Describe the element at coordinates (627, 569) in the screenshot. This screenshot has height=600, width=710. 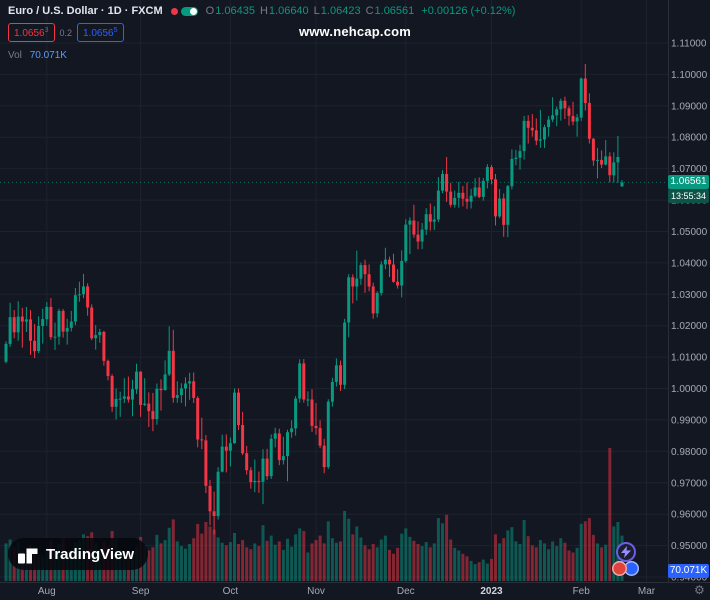
I see `reaction-icons` at that location.